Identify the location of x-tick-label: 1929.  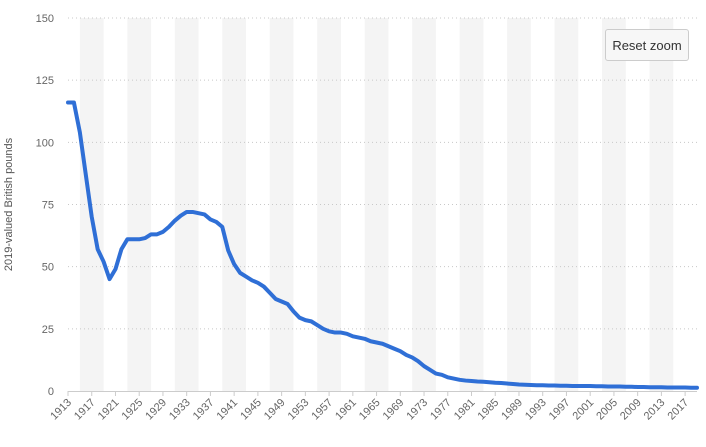
(156, 410).